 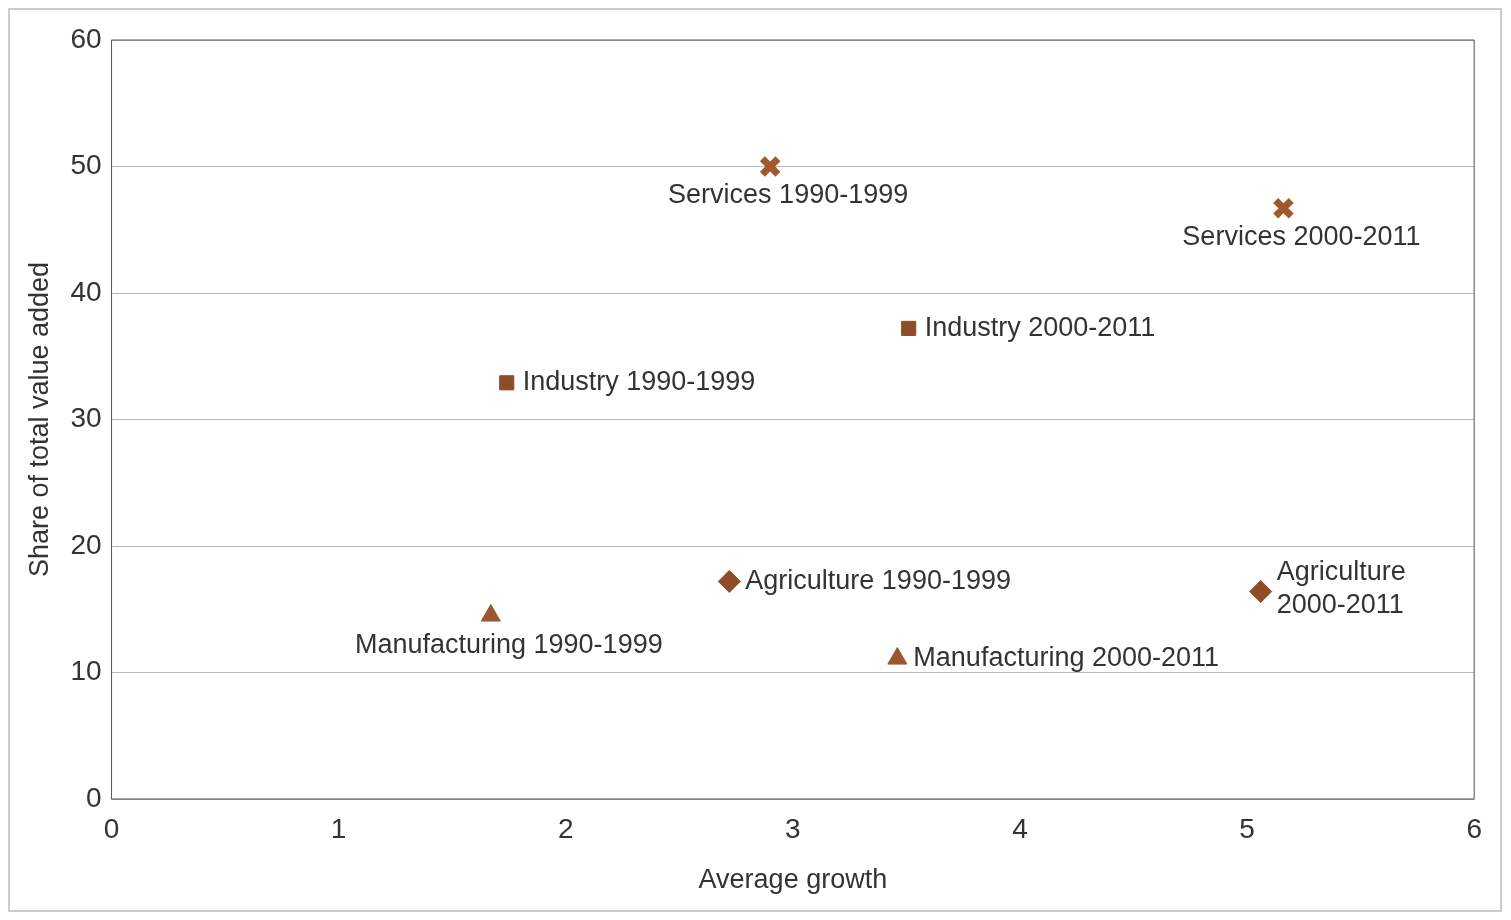 I want to click on y-tick-label: 40, so click(x=86, y=291).